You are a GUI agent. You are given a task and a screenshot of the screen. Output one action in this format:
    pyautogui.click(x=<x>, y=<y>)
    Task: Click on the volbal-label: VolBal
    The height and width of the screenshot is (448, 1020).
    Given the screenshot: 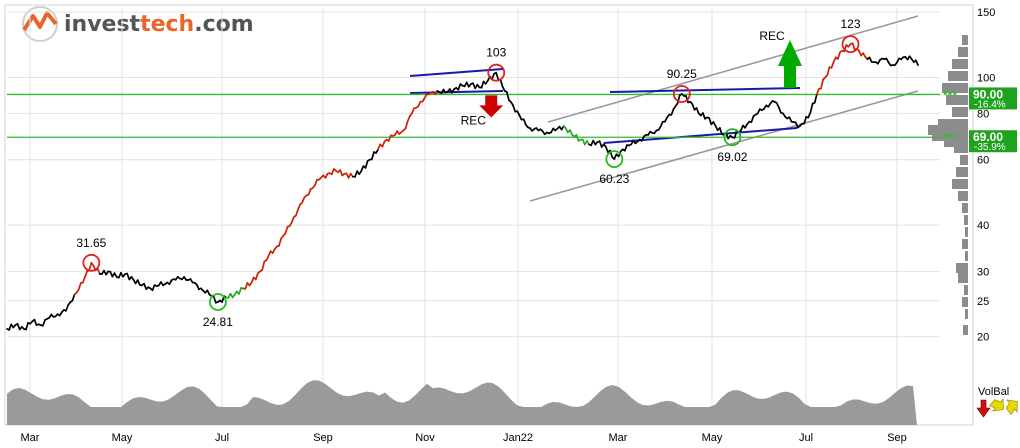 What is the action you would take?
    pyautogui.click(x=993, y=392)
    